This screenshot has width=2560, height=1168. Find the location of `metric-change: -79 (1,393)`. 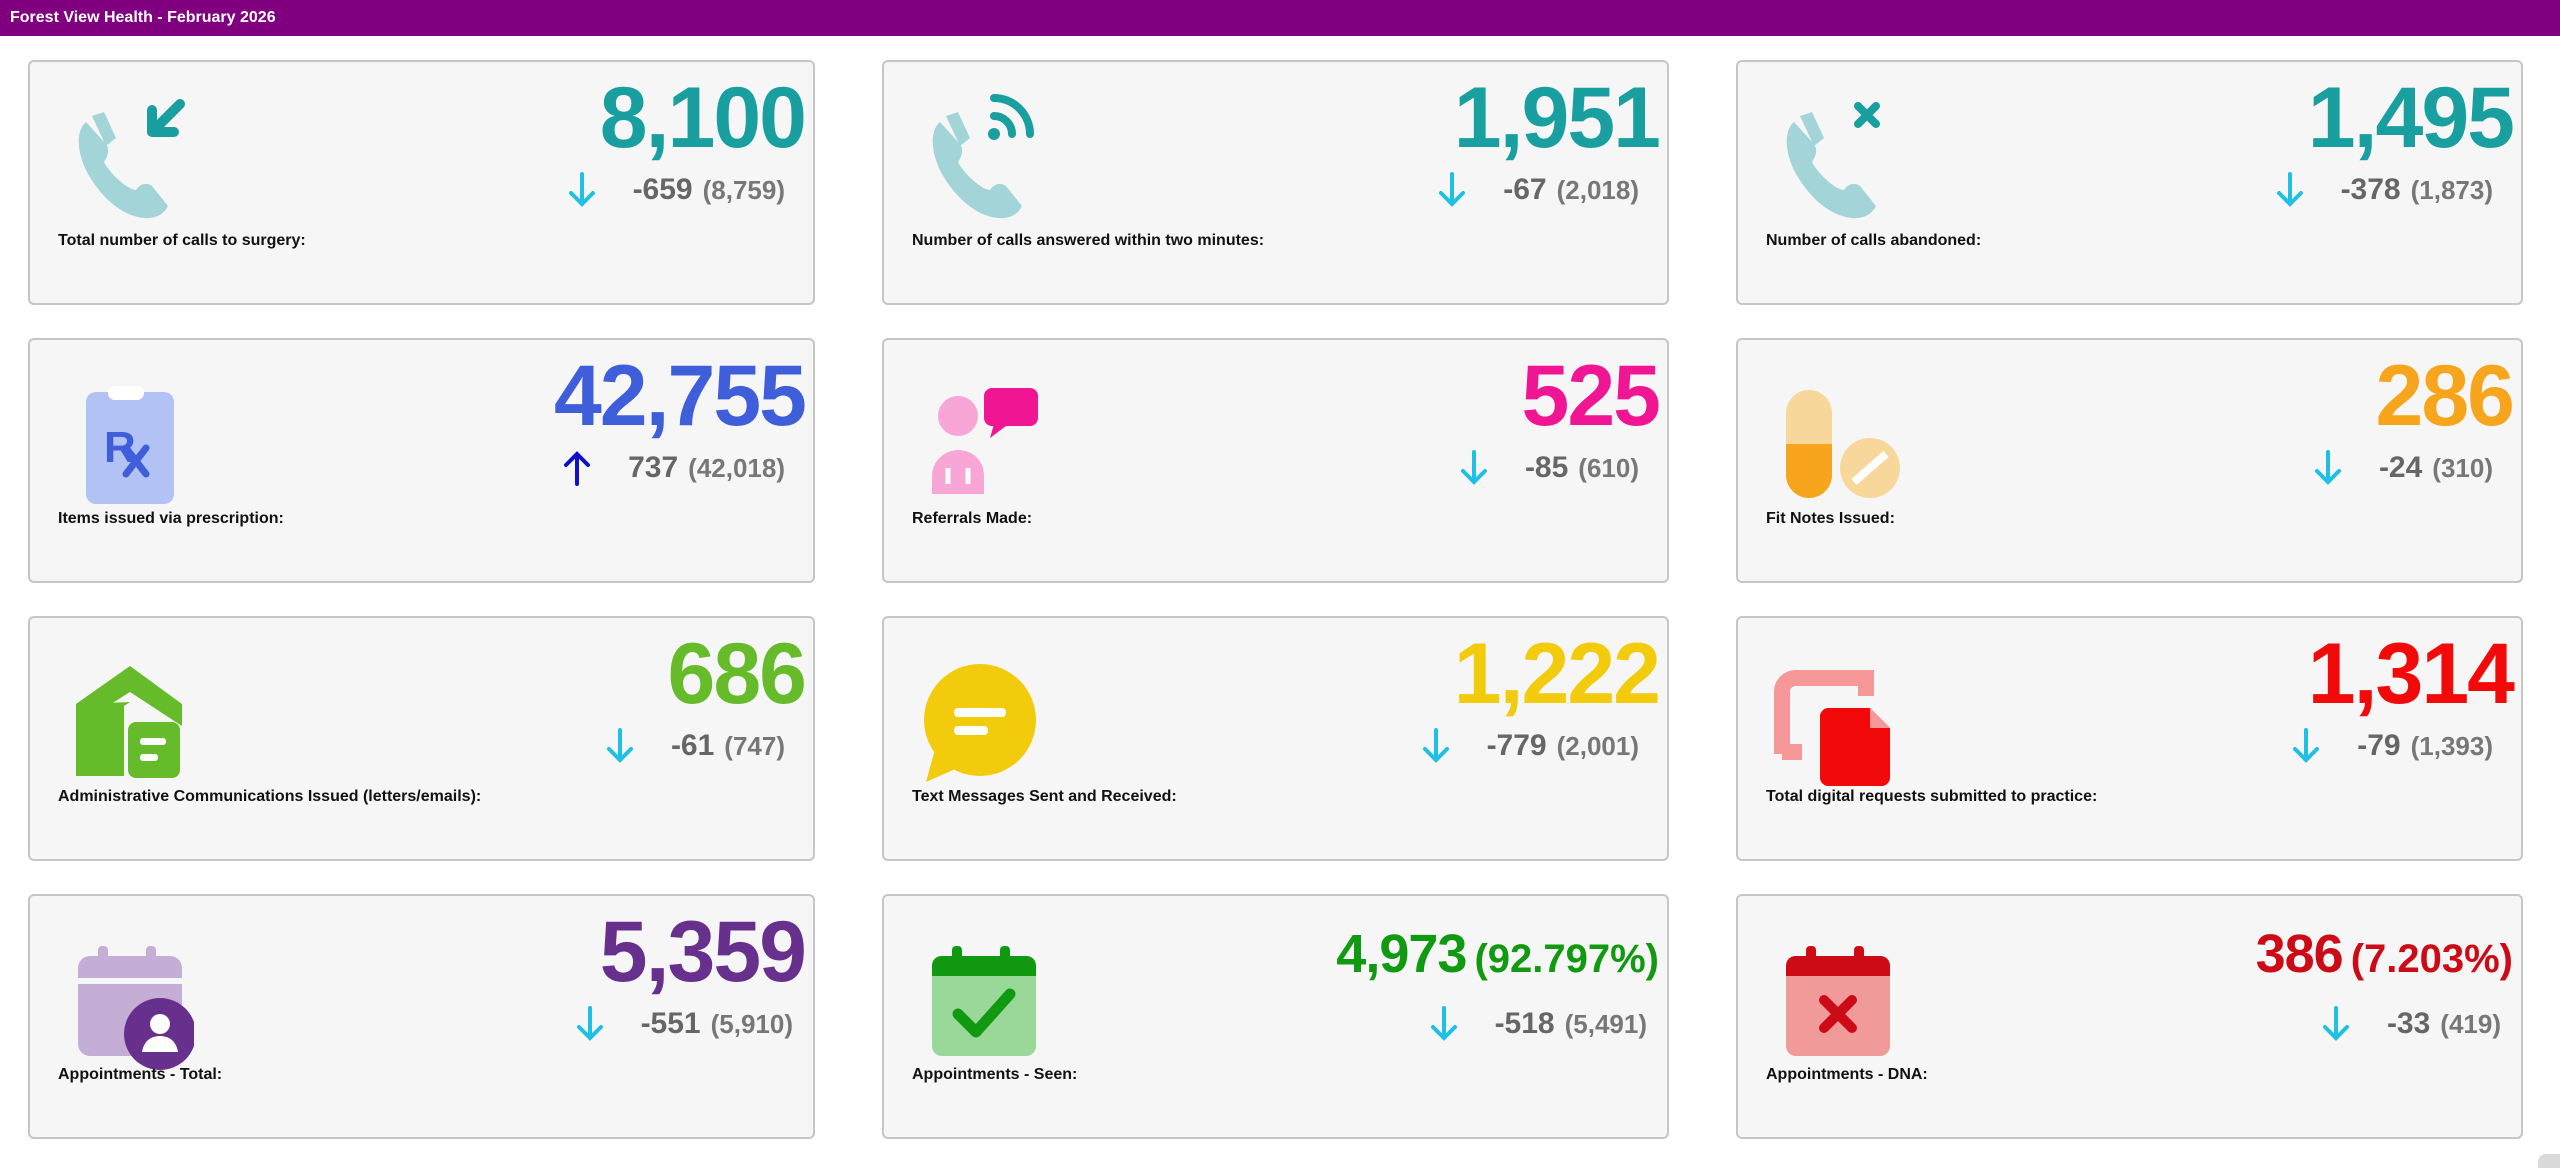

metric-change: -79 (1,393) is located at coordinates (2391, 746).